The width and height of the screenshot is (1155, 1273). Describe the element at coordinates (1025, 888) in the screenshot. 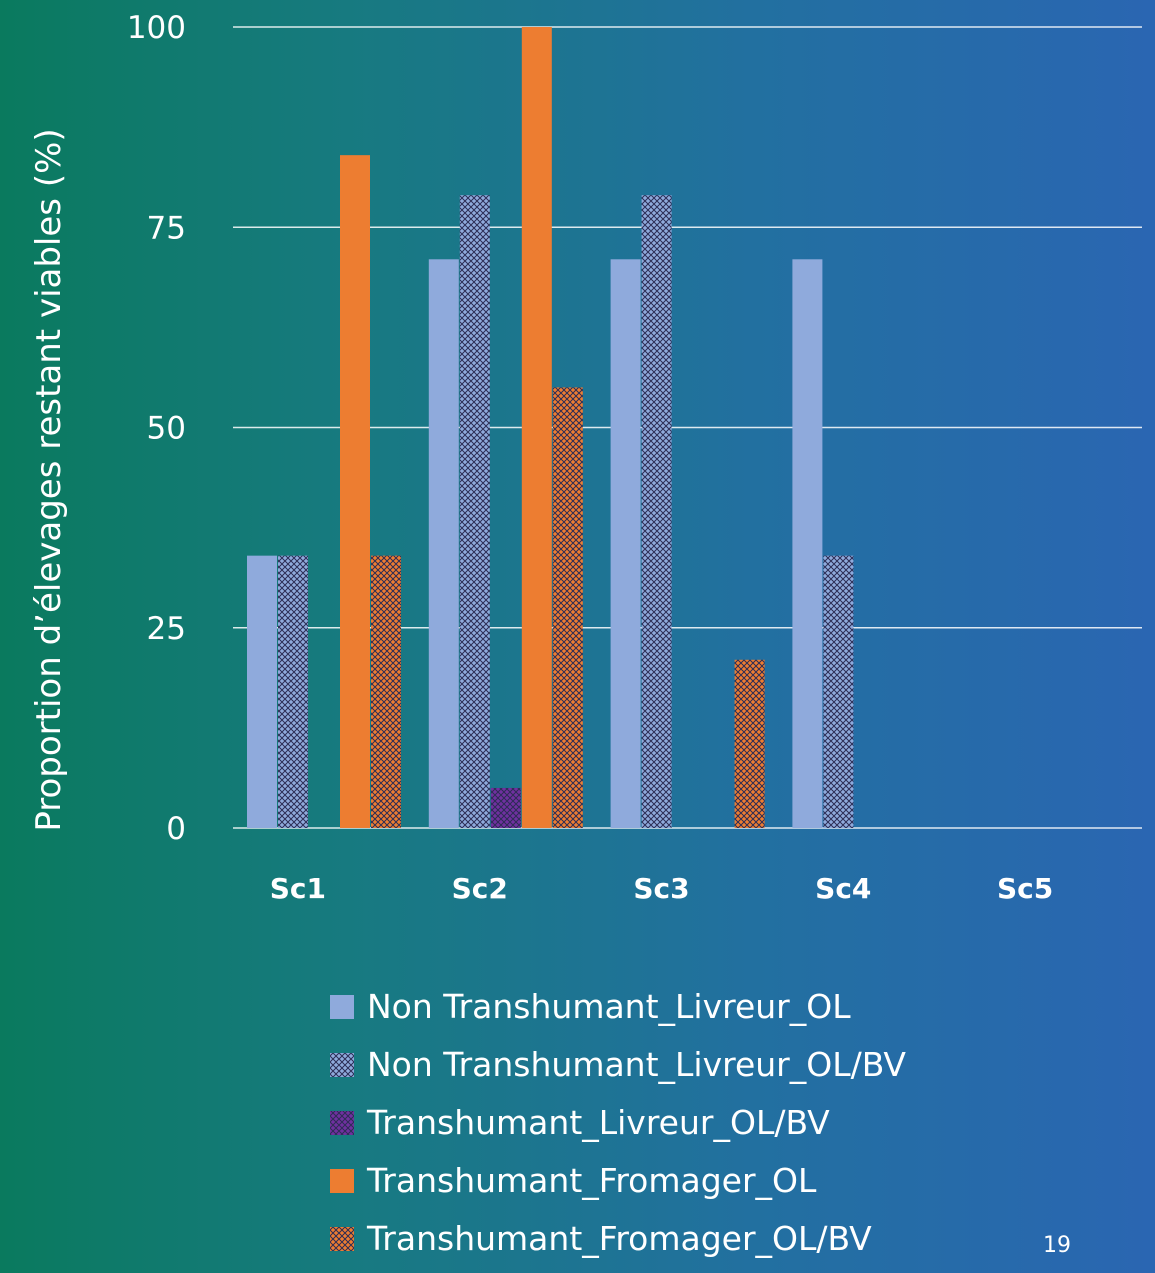

I see `x-tick-label: Sc5` at that location.